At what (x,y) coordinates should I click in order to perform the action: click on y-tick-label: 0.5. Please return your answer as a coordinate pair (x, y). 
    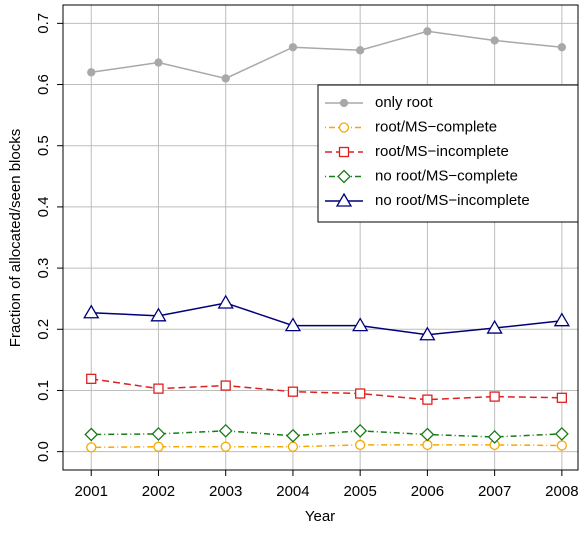
    Looking at the image, I should click on (43, 145).